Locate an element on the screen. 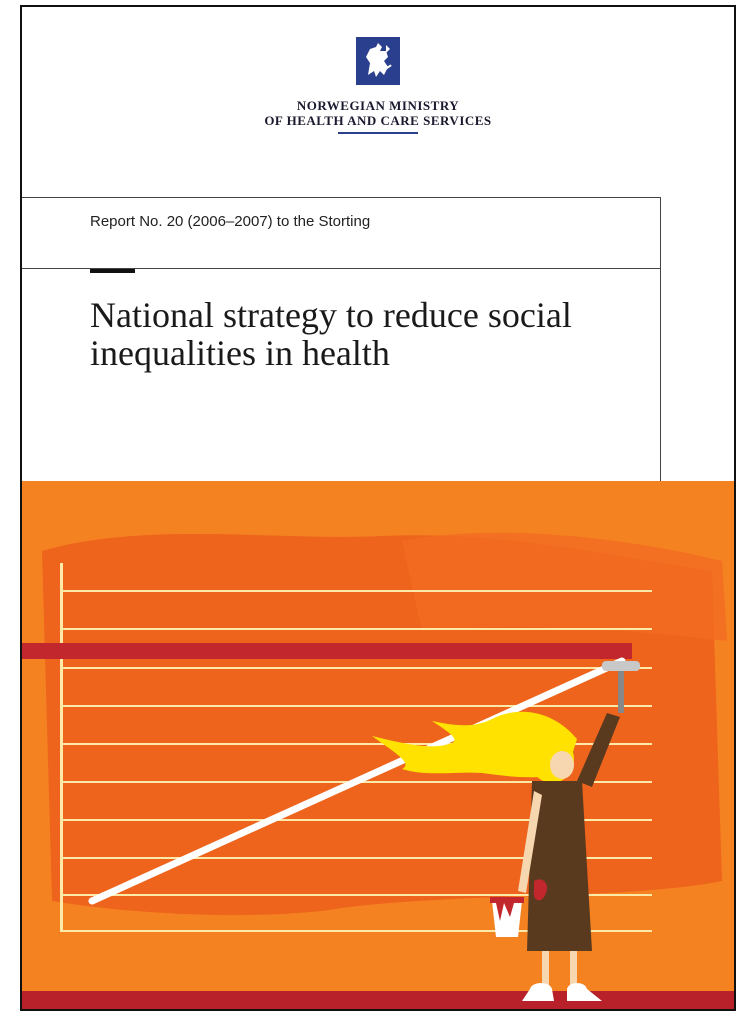  ministry-underline is located at coordinates (378, 133).